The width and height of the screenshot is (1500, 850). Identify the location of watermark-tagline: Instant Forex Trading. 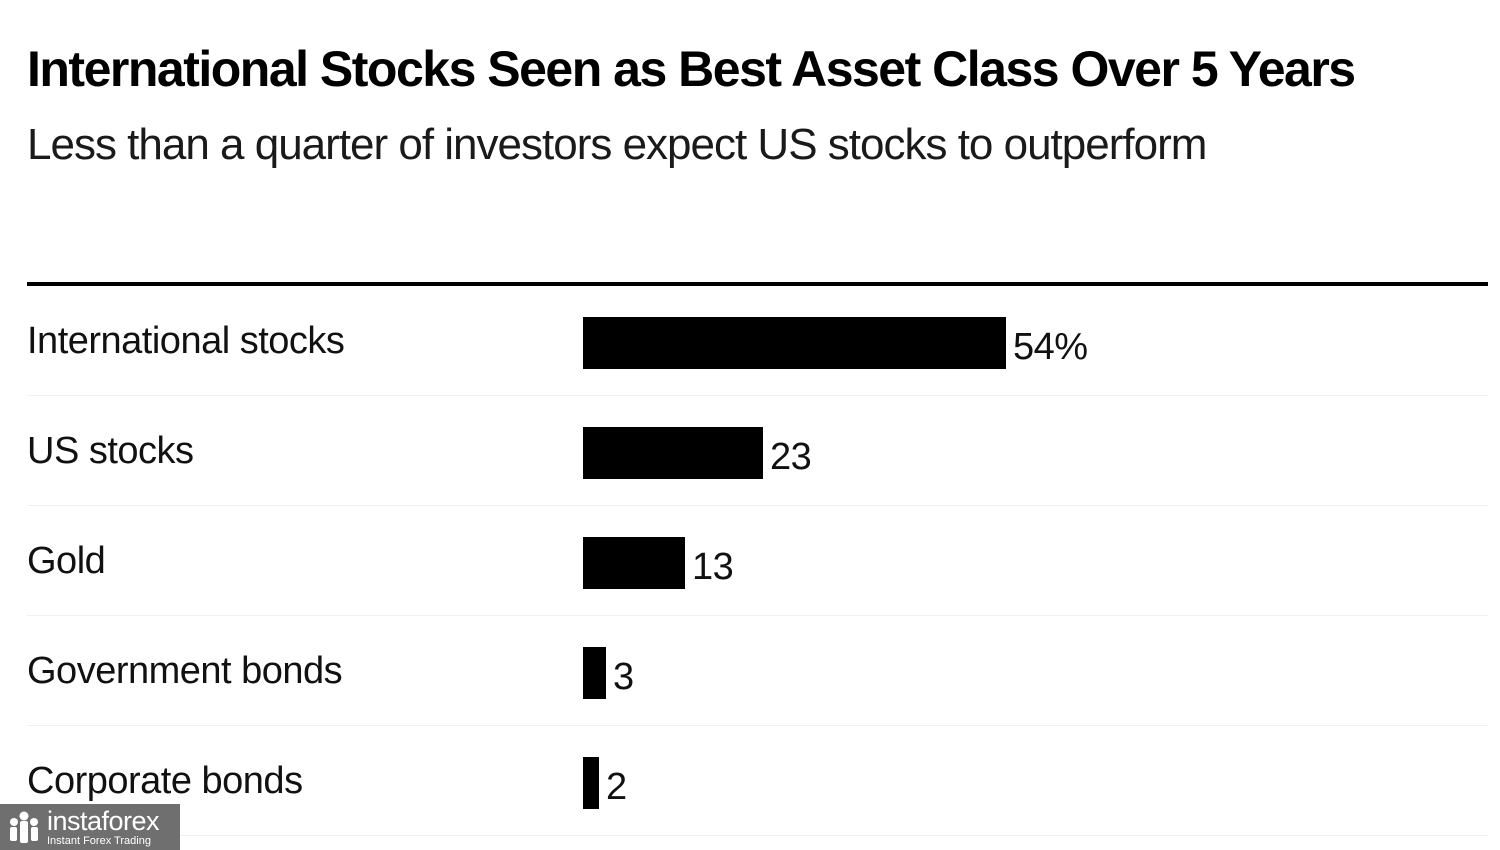
(99, 840).